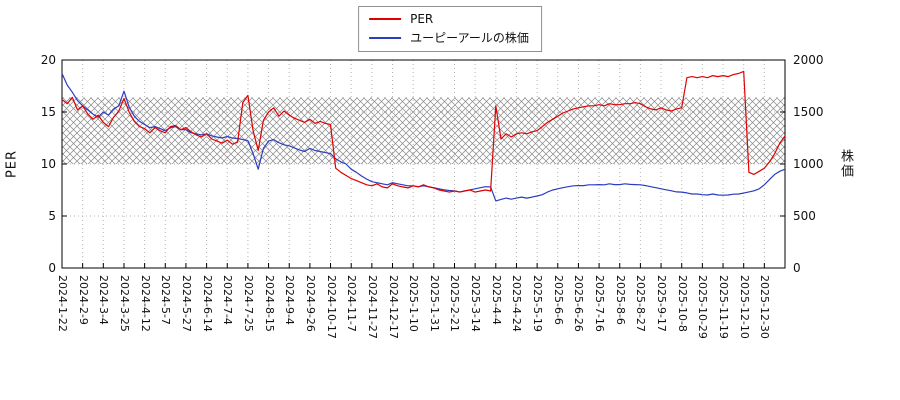 This screenshot has height=400, width=900. Describe the element at coordinates (104, 300) in the screenshot. I see `x-tick-label: 2024-3-4` at that location.